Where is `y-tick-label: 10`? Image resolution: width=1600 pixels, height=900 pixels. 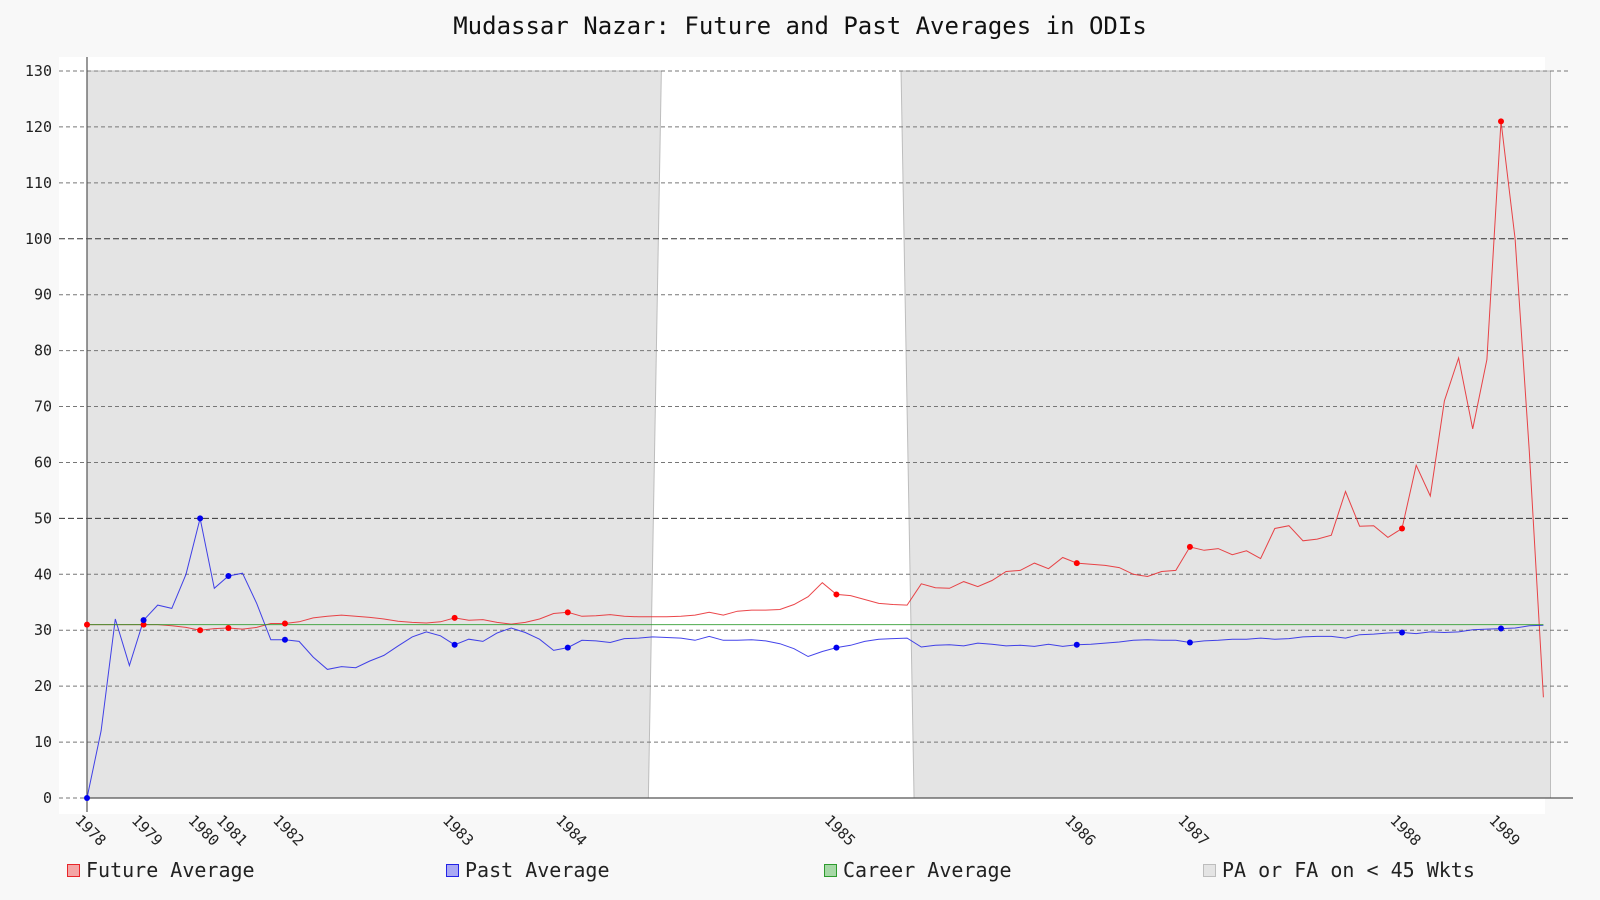 y-tick-label: 10 is located at coordinates (43, 742).